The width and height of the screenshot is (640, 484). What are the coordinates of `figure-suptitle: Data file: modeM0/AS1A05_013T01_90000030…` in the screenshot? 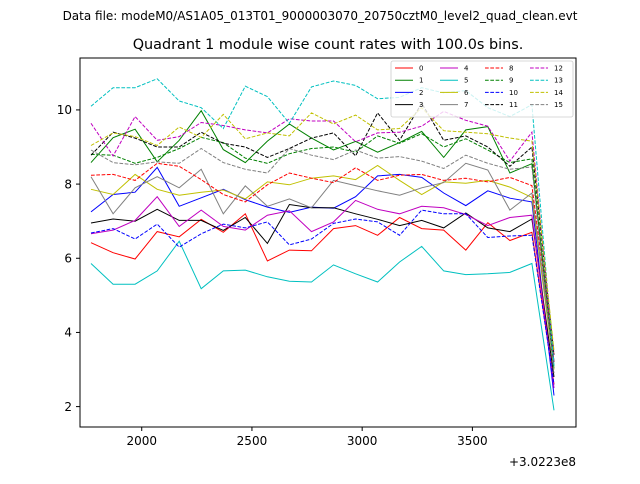 It's located at (320, 16).